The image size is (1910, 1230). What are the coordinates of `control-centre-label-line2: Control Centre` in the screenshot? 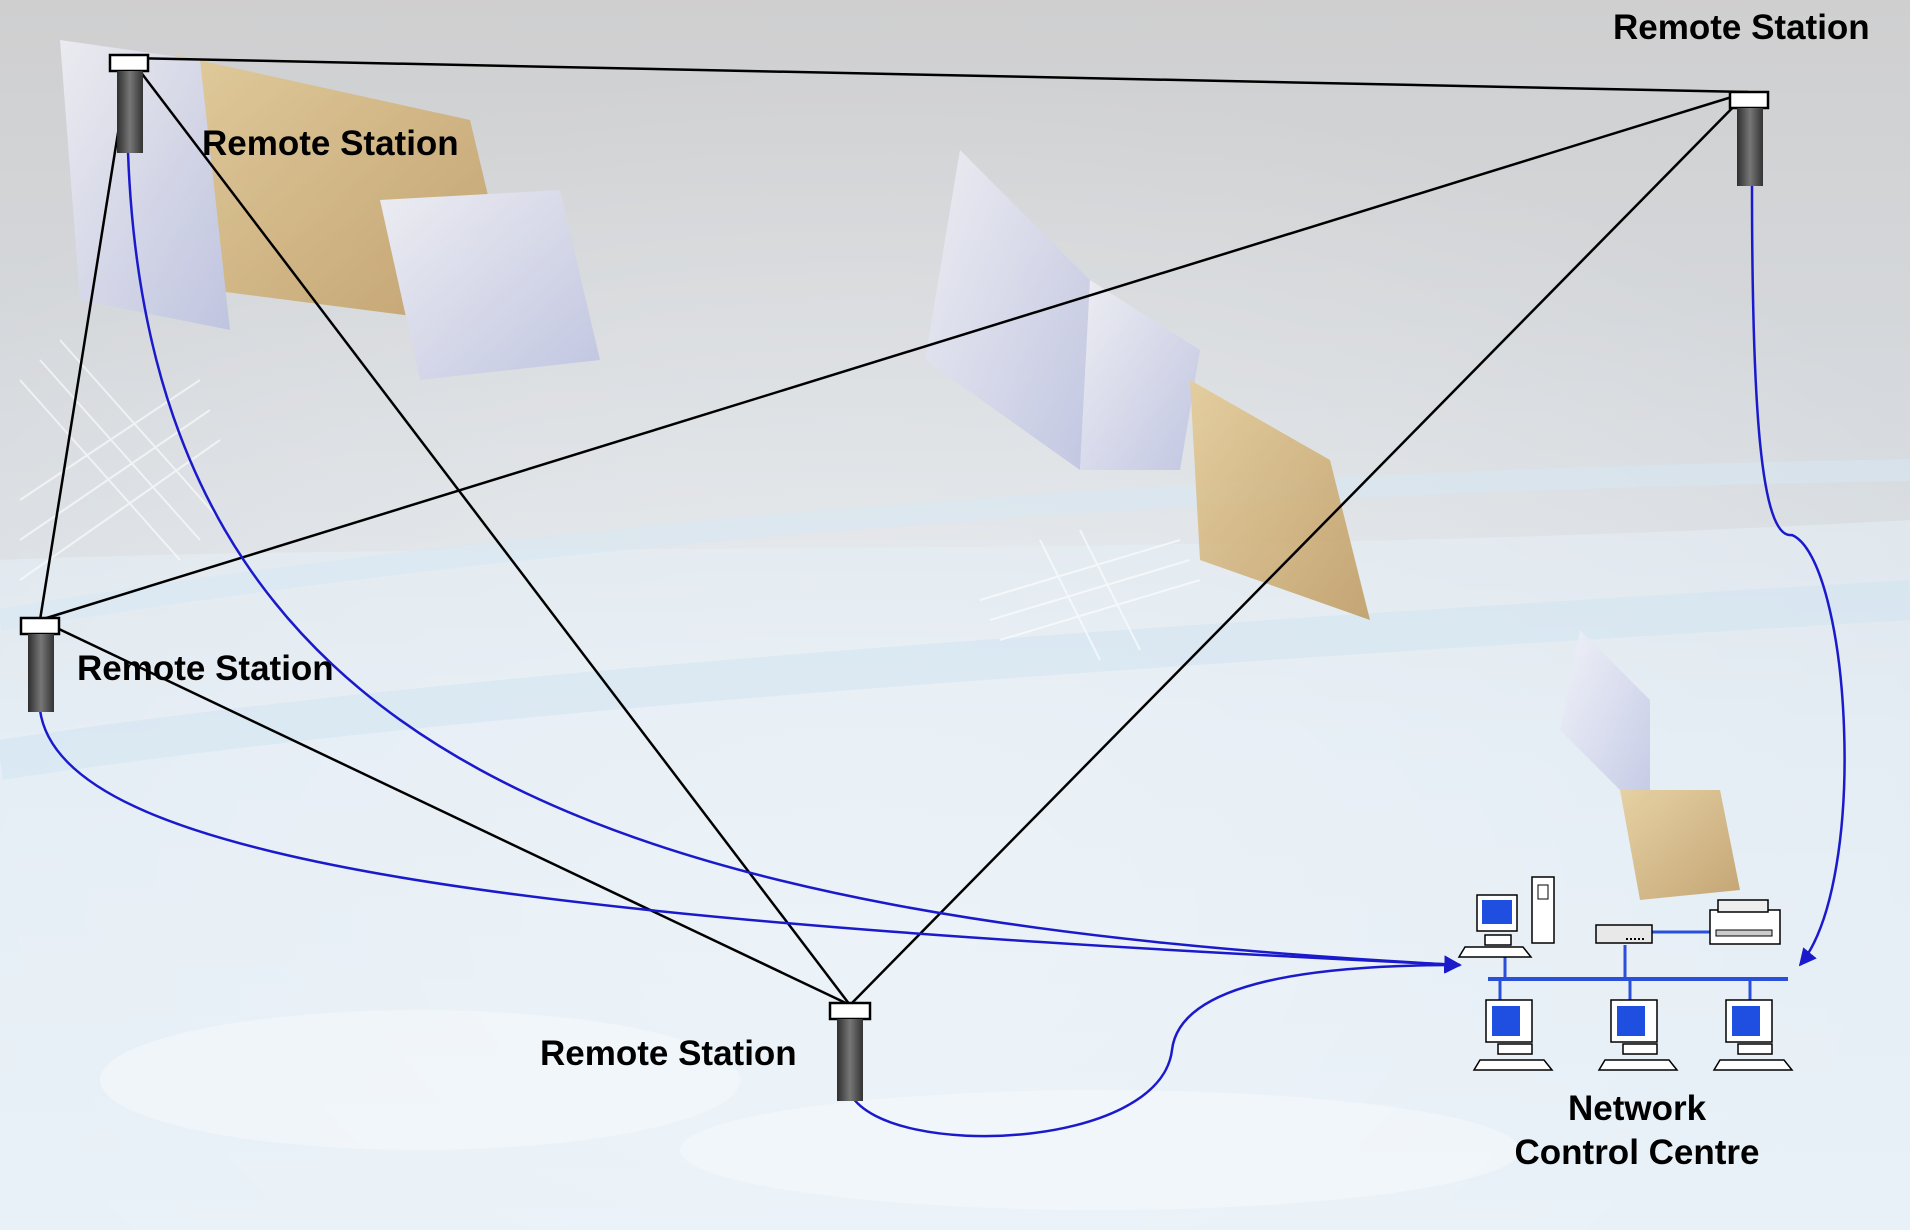 It's located at (1637, 1152).